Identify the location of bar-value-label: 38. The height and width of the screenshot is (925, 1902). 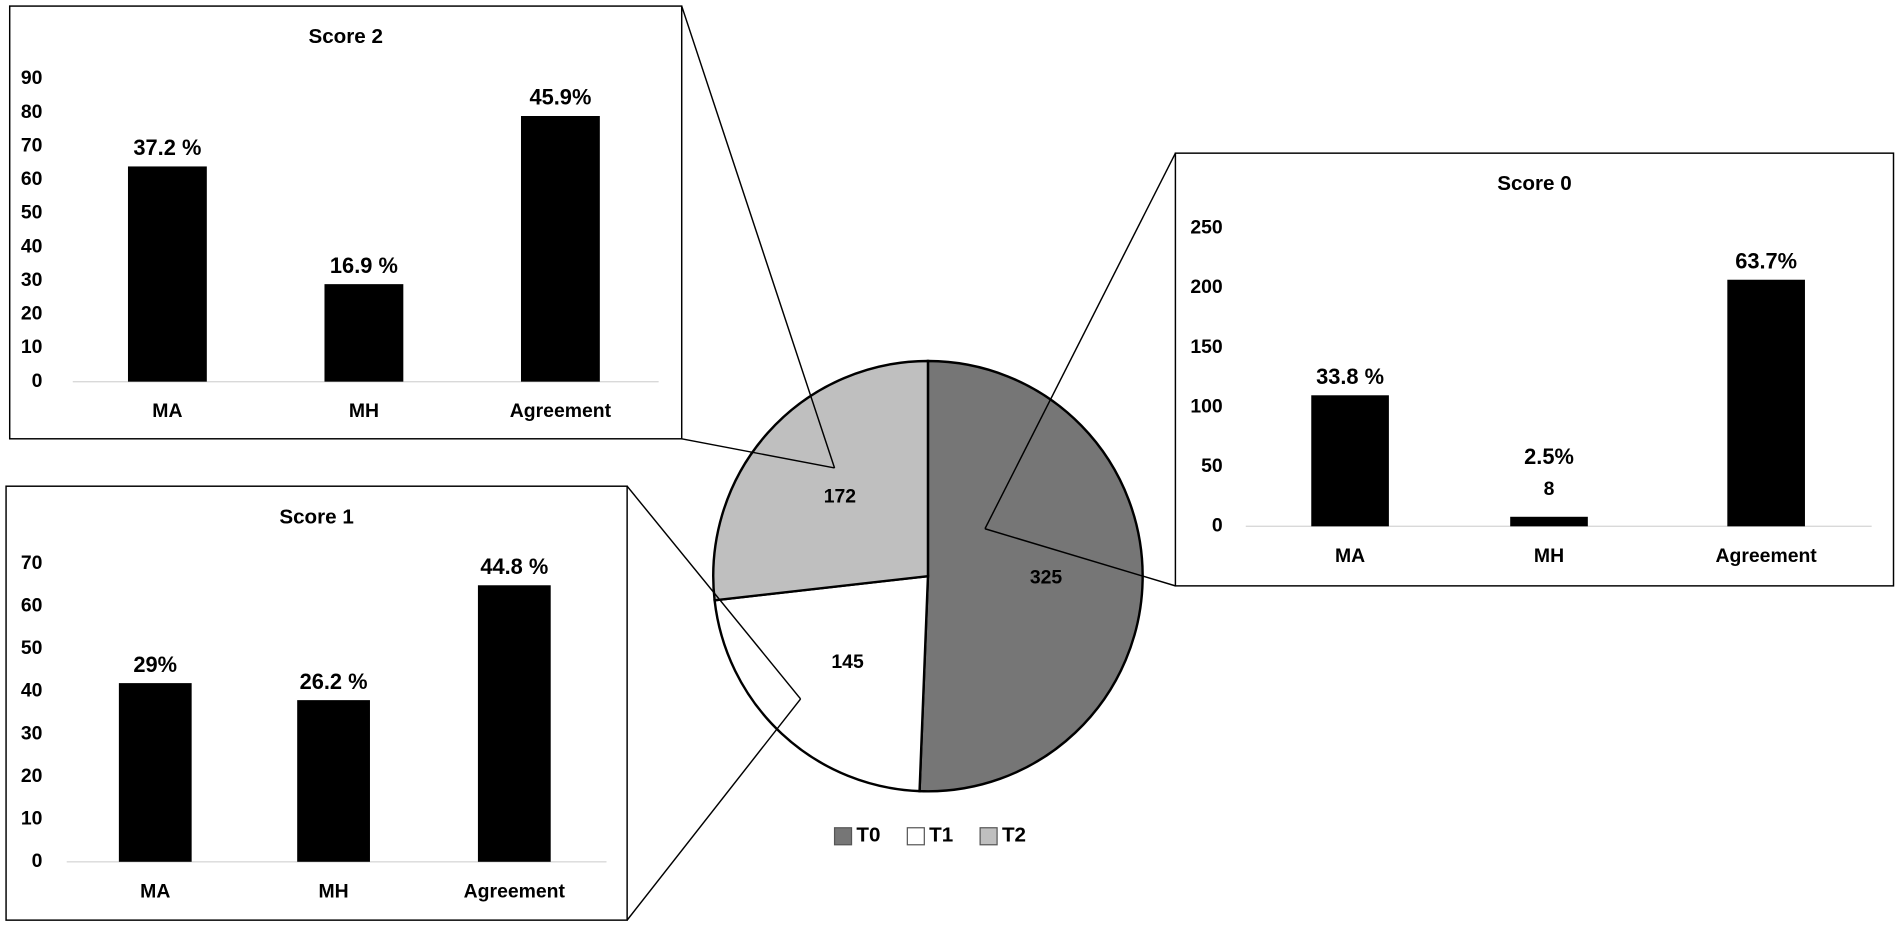
(334, 780).